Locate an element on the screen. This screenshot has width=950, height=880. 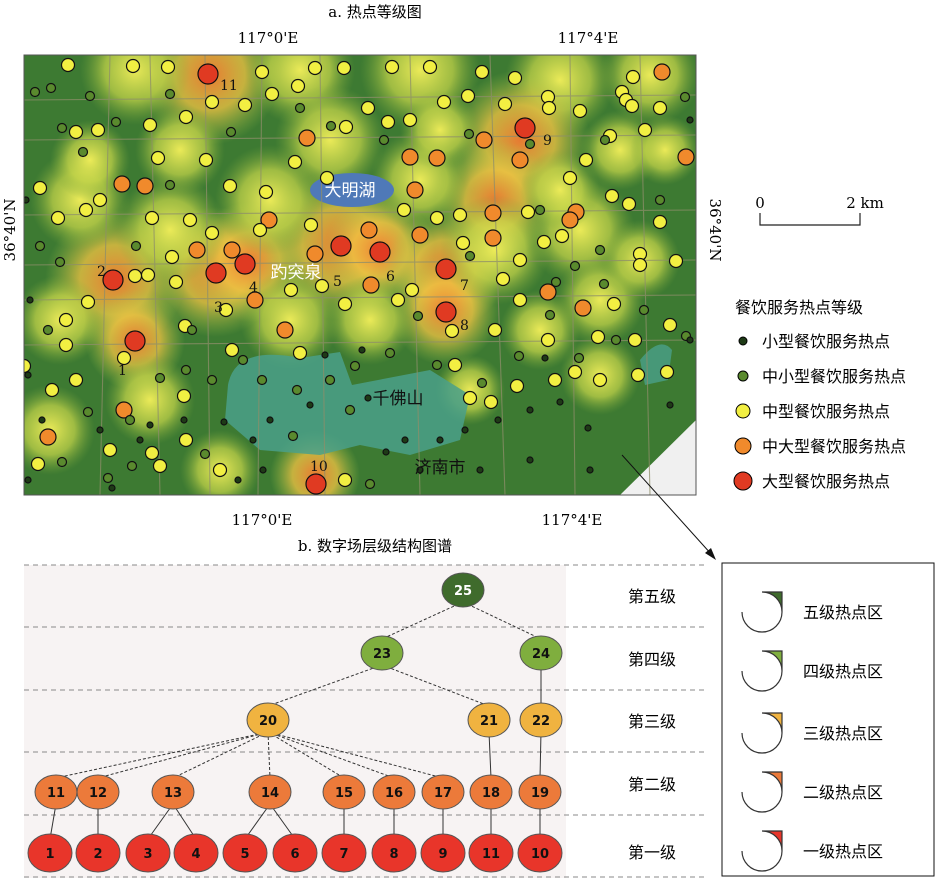
hotspot-number: 2 is located at coordinates (101, 272).